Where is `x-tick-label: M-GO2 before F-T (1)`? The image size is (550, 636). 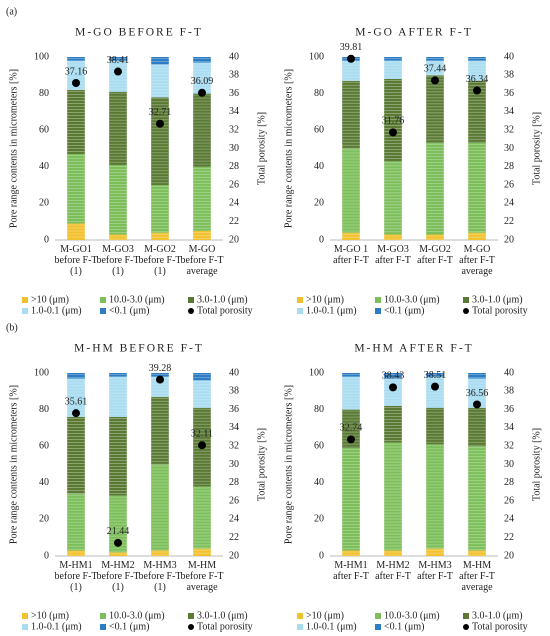
x-tick-label: M-GO2 before F-T (1) is located at coordinates (160, 260).